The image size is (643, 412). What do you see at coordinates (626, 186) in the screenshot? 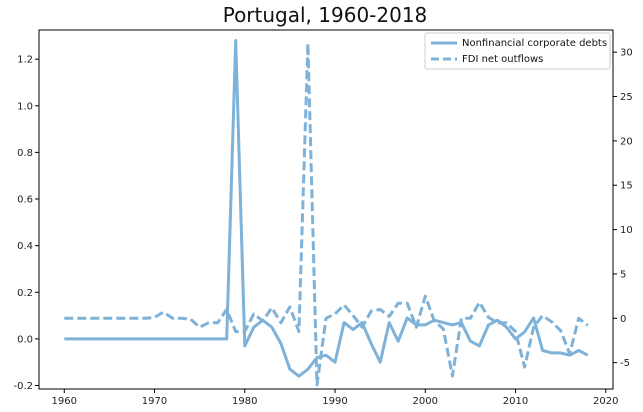
I see `right-tick-label: 15` at bounding box center [626, 186].